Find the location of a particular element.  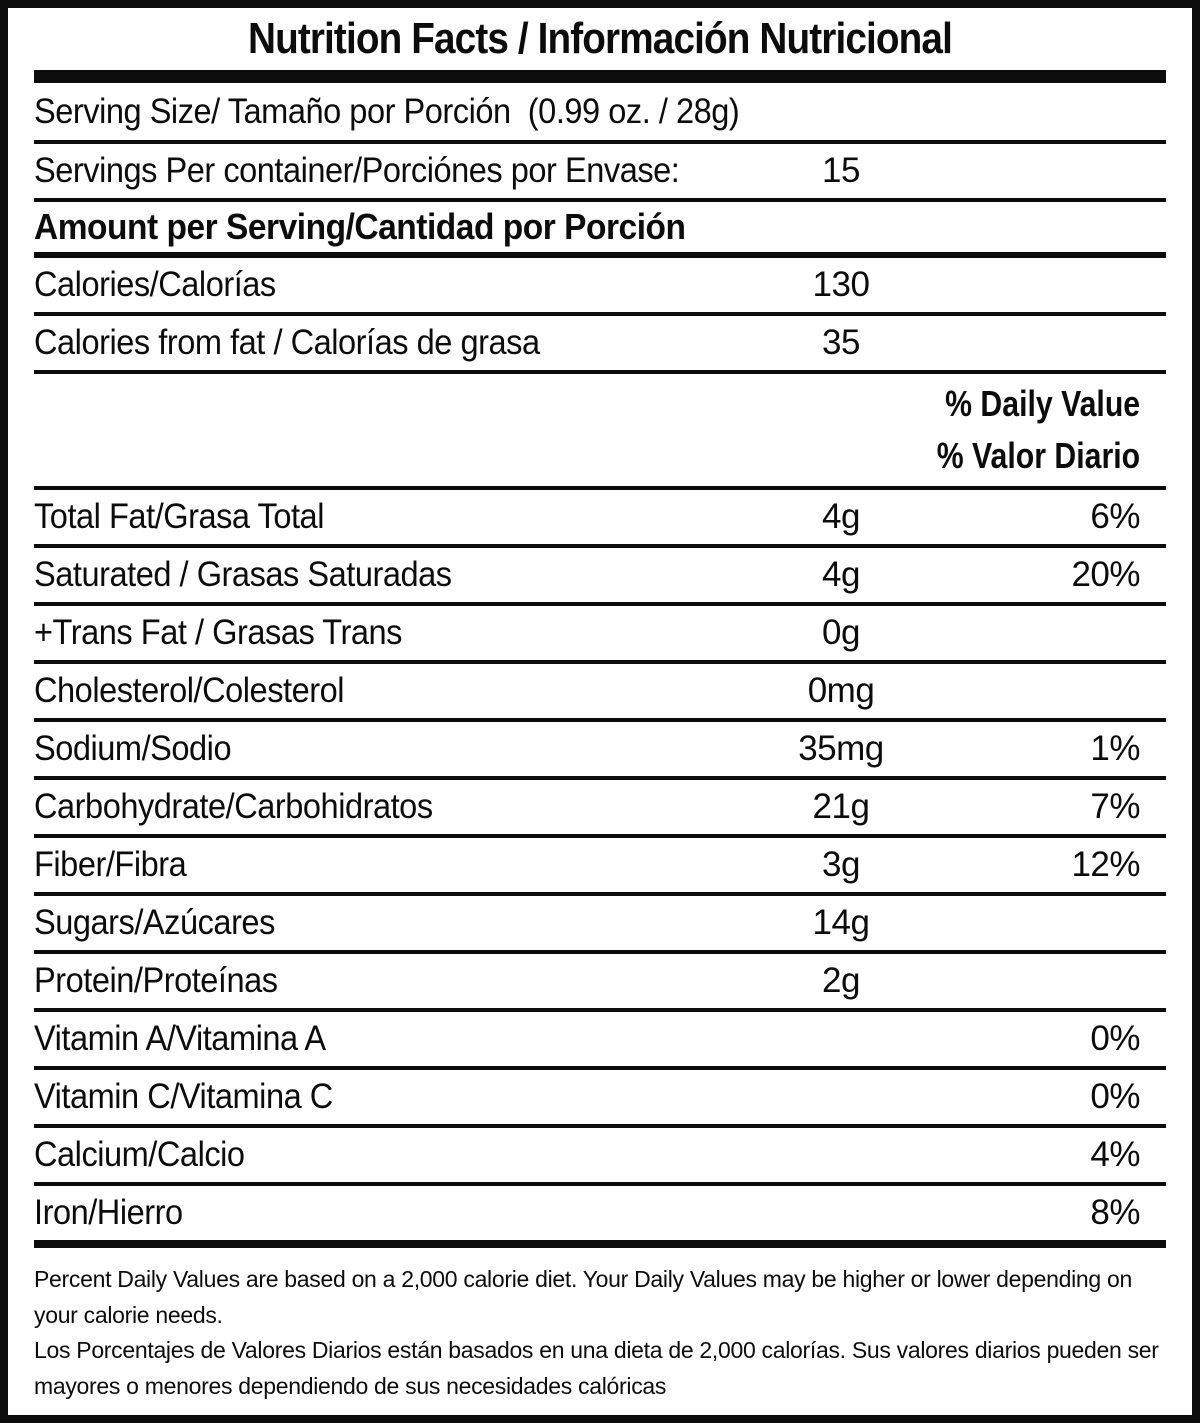

nutrient-daily-value: 7% is located at coordinates (1115, 806).